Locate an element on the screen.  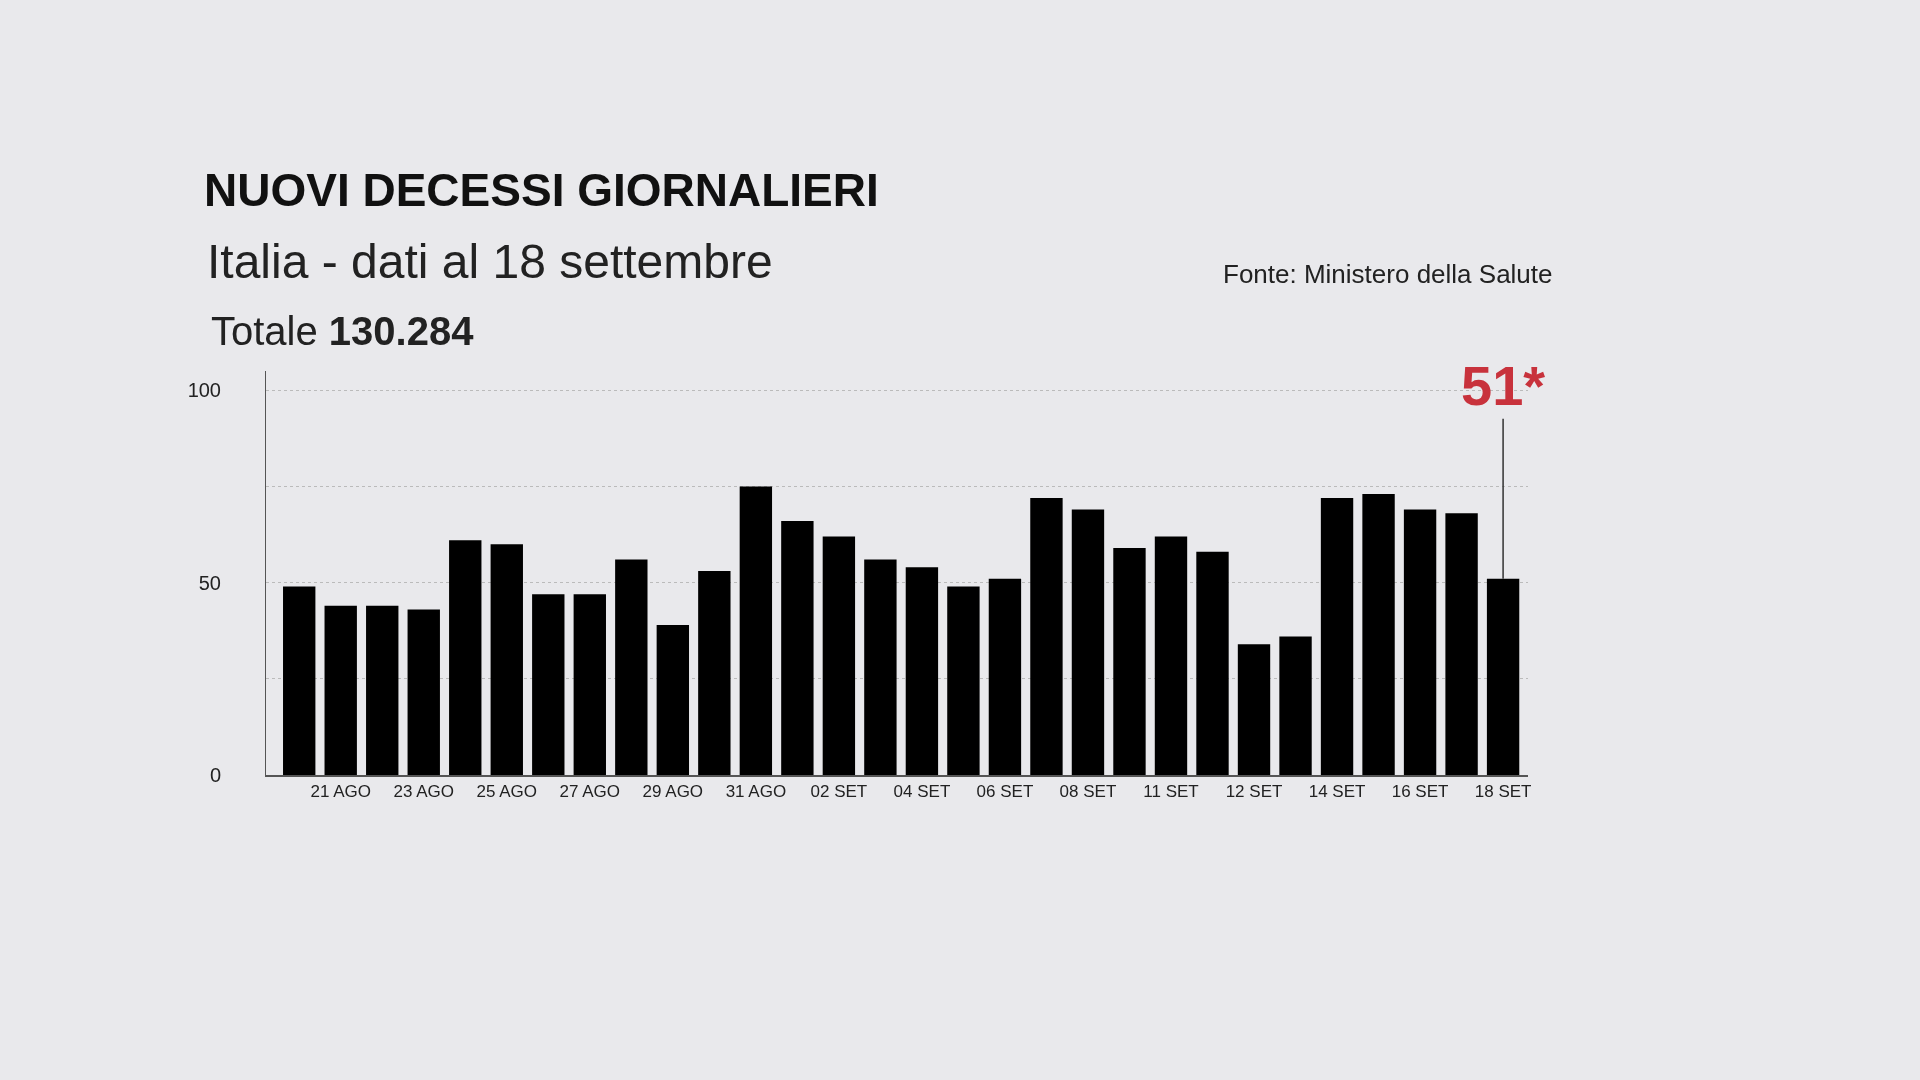
x-tick-label: 06 SET is located at coordinates (1005, 792).